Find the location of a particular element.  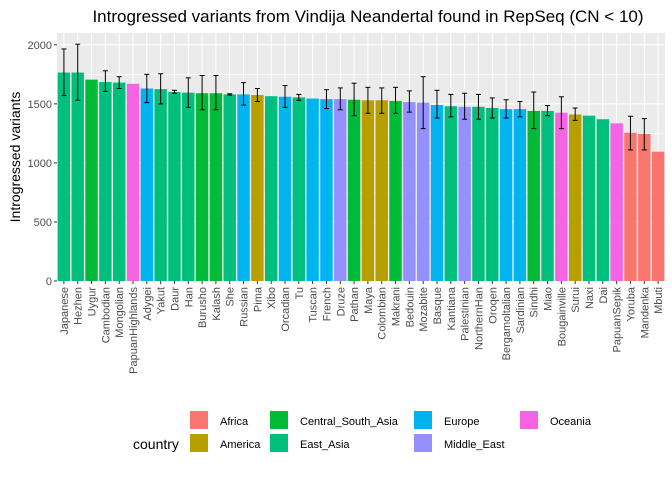

bar-orcadian is located at coordinates (285, 189).